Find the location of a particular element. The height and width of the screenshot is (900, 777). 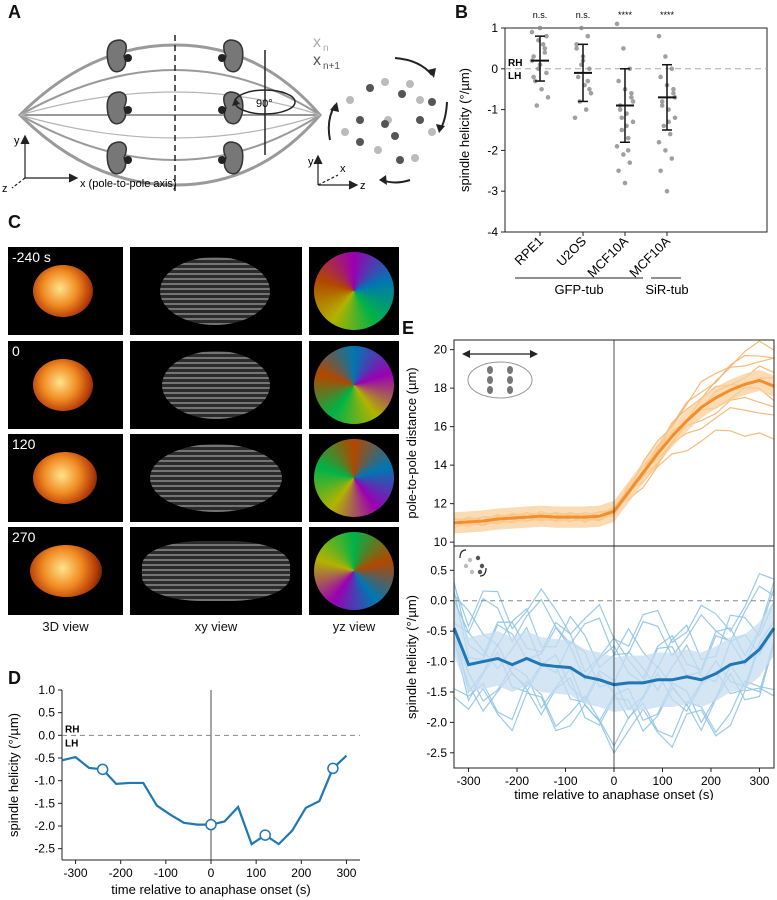

y-tick-label: -4 is located at coordinates (492, 232).